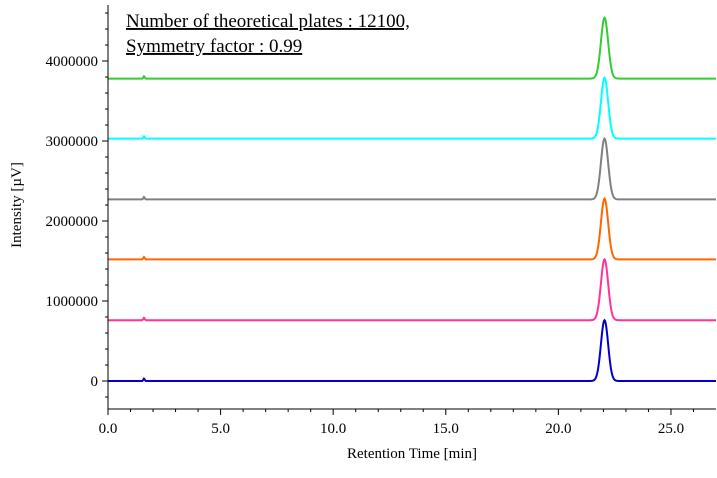  What do you see at coordinates (412, 454) in the screenshot?
I see `x-axis-label: Retention Time [min]` at bounding box center [412, 454].